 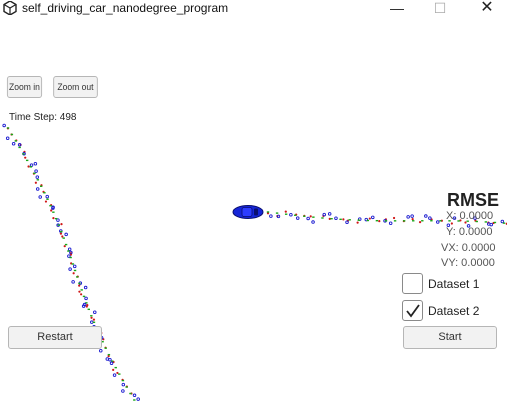 I want to click on rmse-vx: VX: 0.0000, so click(x=468, y=248).